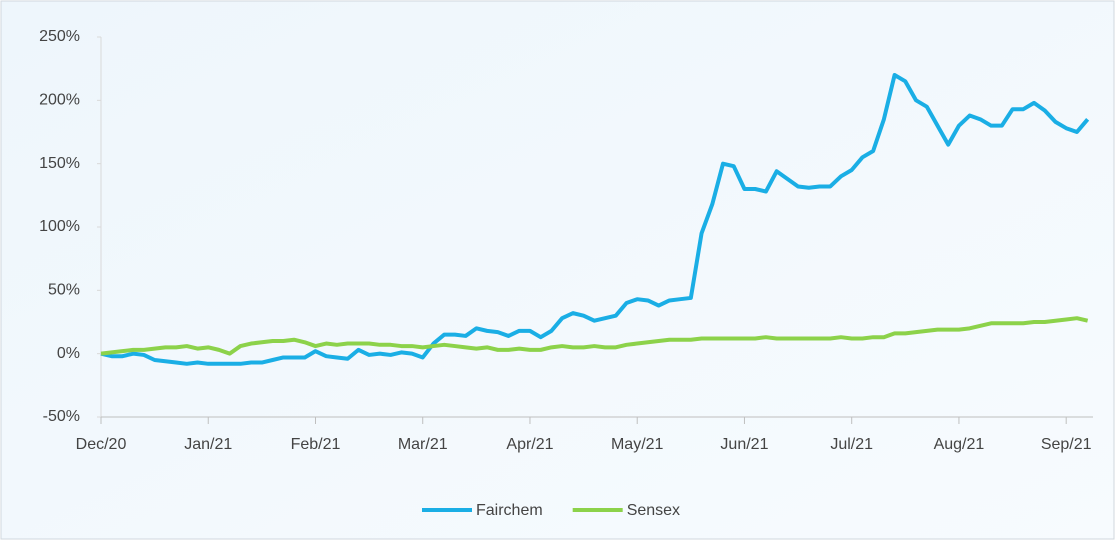 The image size is (1115, 540). What do you see at coordinates (68, 353) in the screenshot?
I see `y-tick-label: 0%` at bounding box center [68, 353].